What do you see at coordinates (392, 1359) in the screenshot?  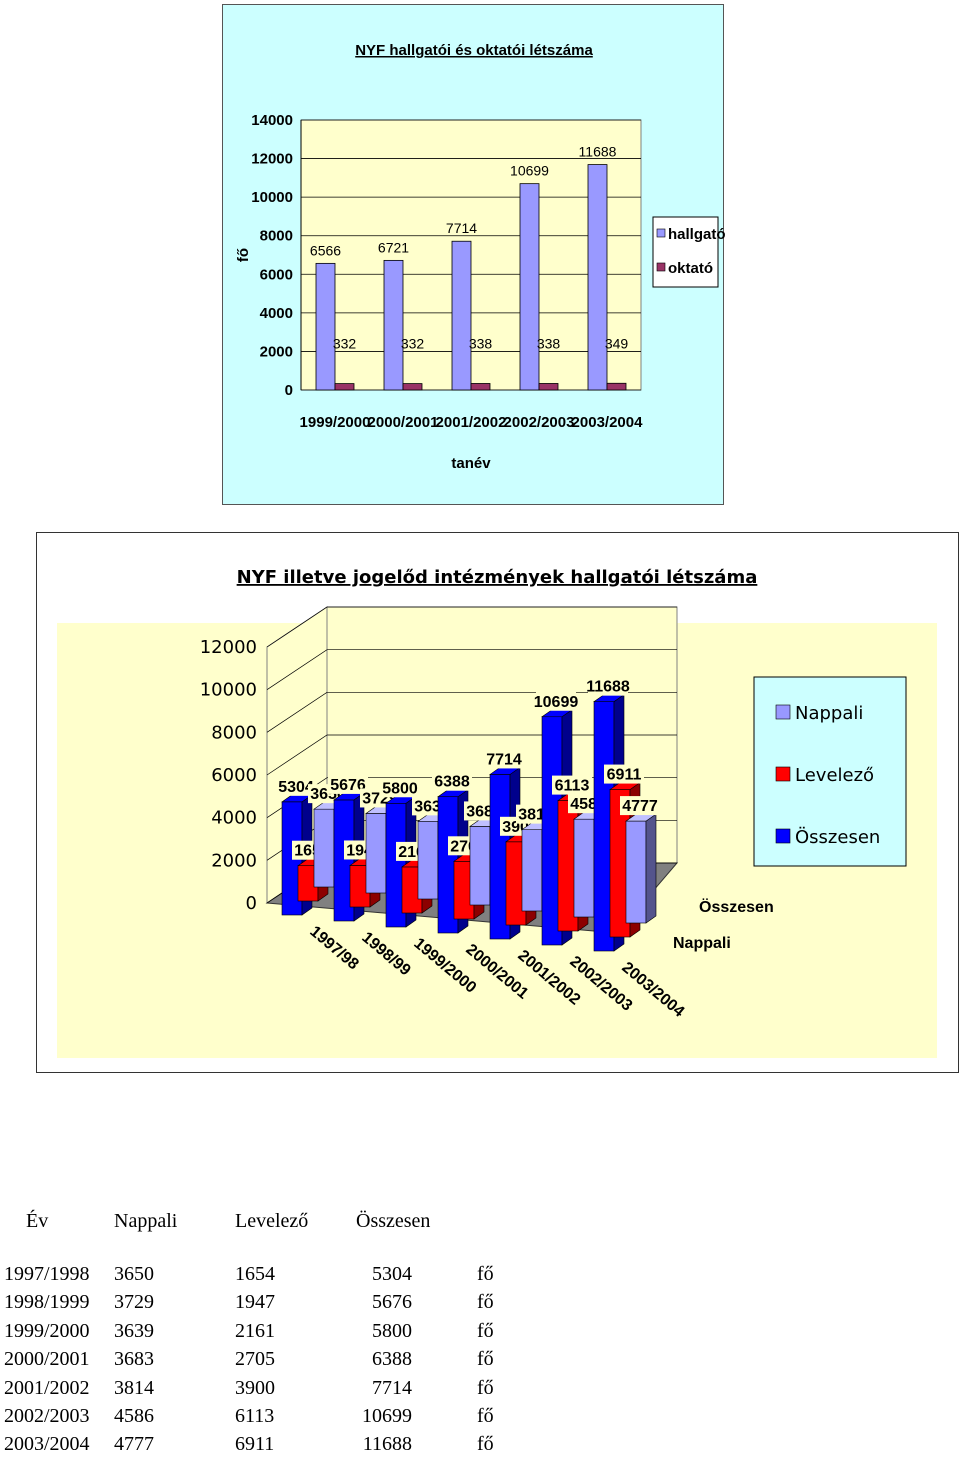 I see `table-cell: 6388` at bounding box center [392, 1359].